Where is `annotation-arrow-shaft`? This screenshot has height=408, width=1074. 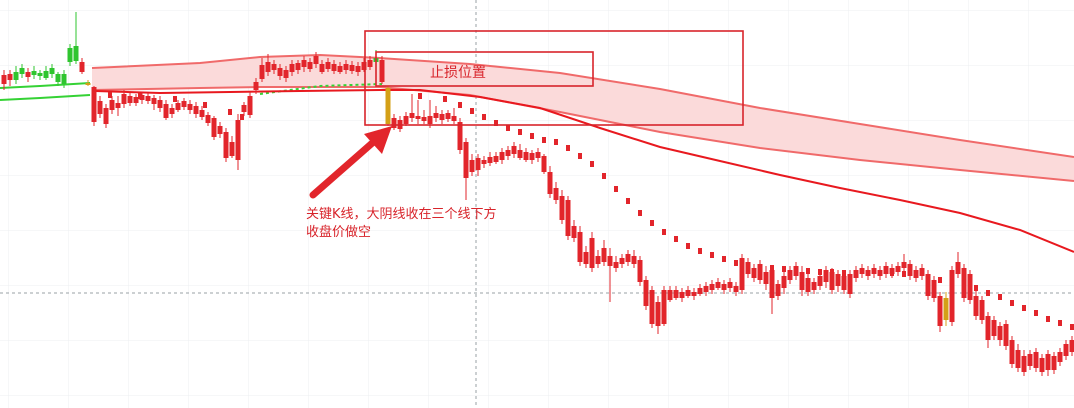 annotation-arrow-shaft is located at coordinates (345, 166).